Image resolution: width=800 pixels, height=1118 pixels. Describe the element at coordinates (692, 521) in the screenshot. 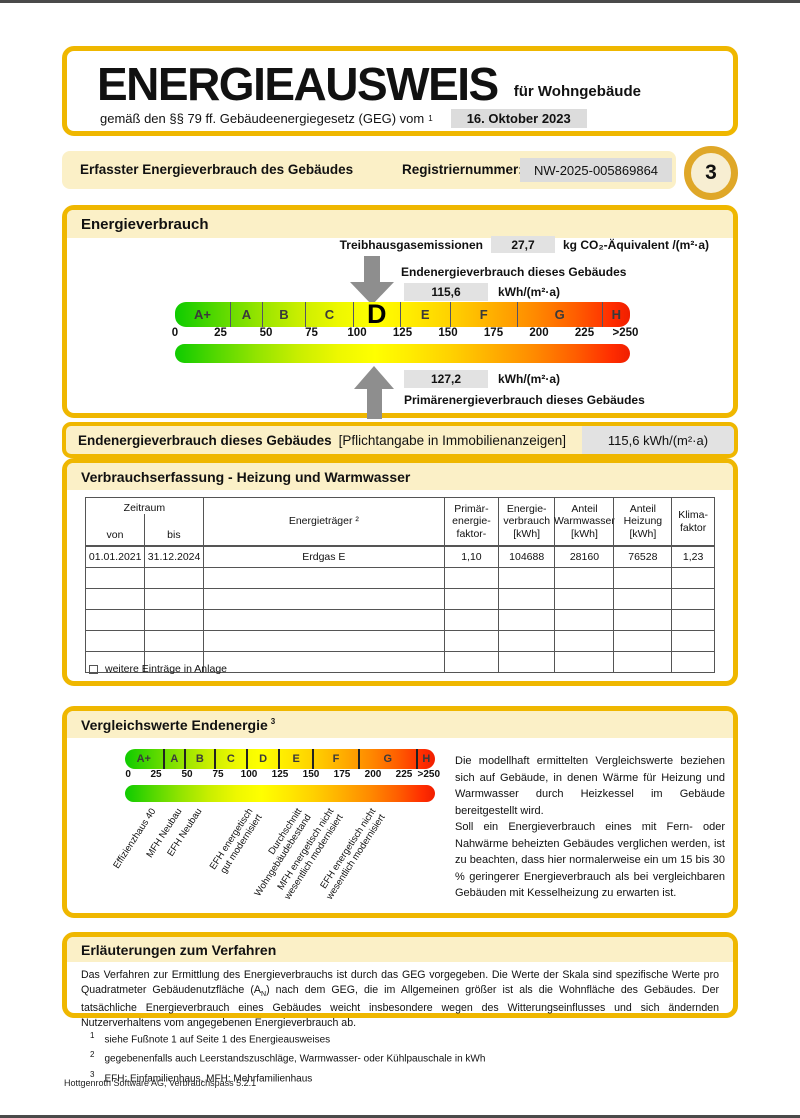

I see `column-header-klimafaktor: Klima- faktor` at that location.